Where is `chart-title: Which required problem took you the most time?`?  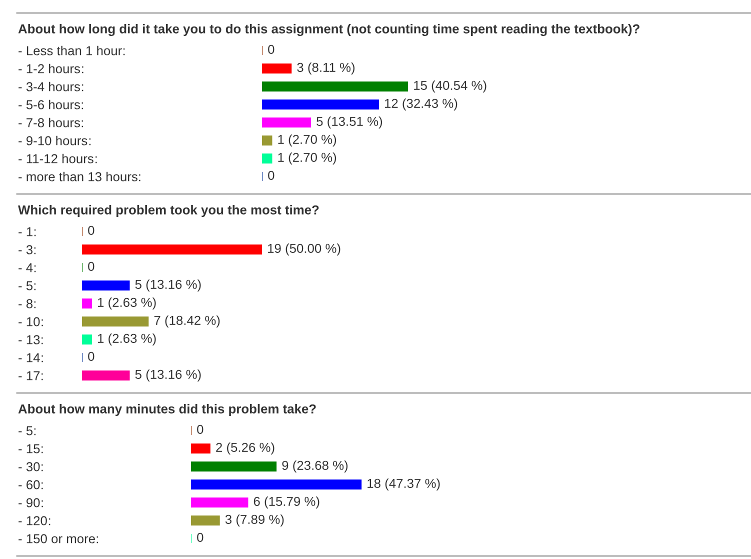 chart-title: Which required problem took you the most time? is located at coordinates (168, 211).